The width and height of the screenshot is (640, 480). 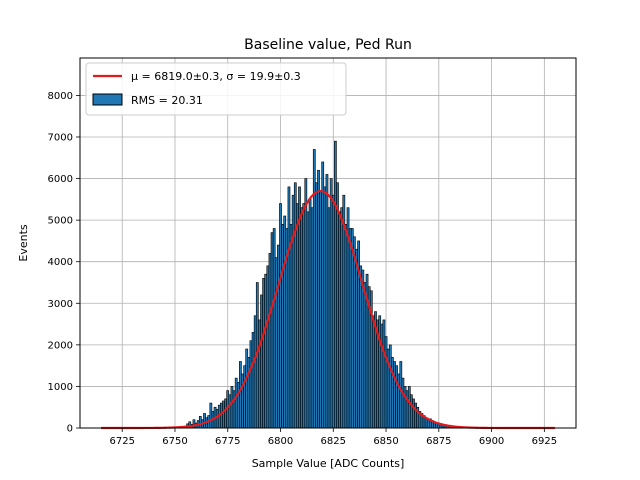 What do you see at coordinates (23, 243) in the screenshot?
I see `y-axis-label: Events` at bounding box center [23, 243].